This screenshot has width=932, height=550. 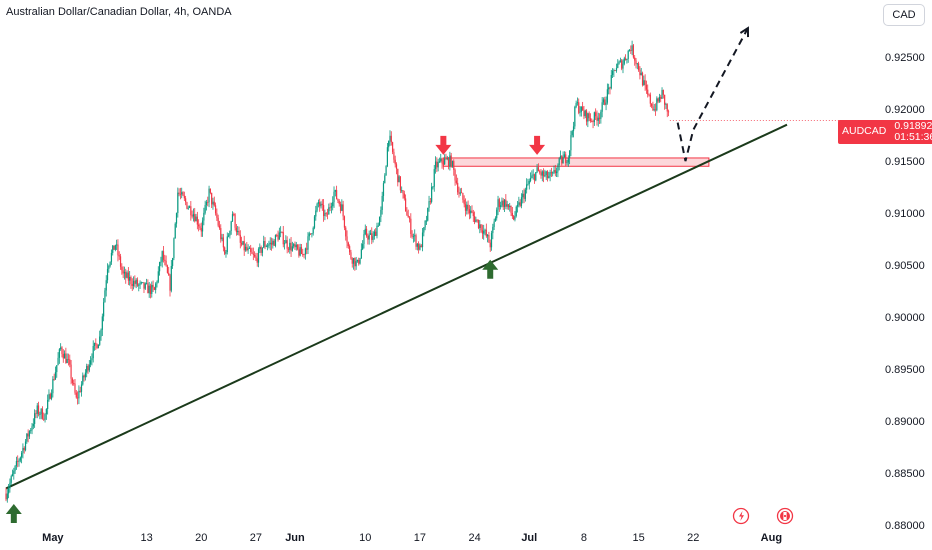 I want to click on x-tick-label: 17, so click(x=420, y=538).